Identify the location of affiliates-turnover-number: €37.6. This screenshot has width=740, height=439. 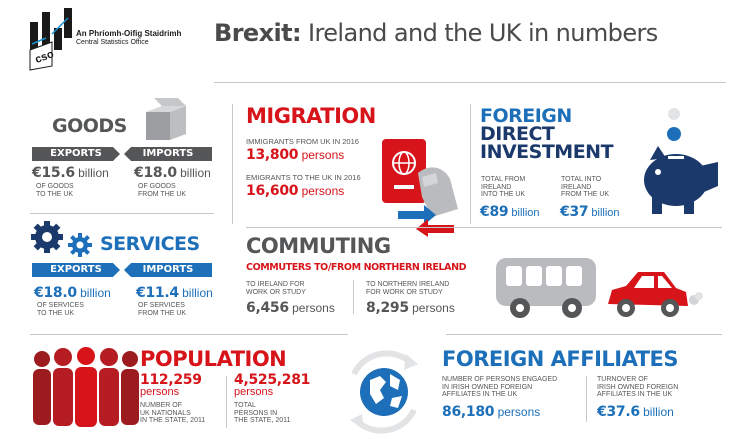
(618, 412).